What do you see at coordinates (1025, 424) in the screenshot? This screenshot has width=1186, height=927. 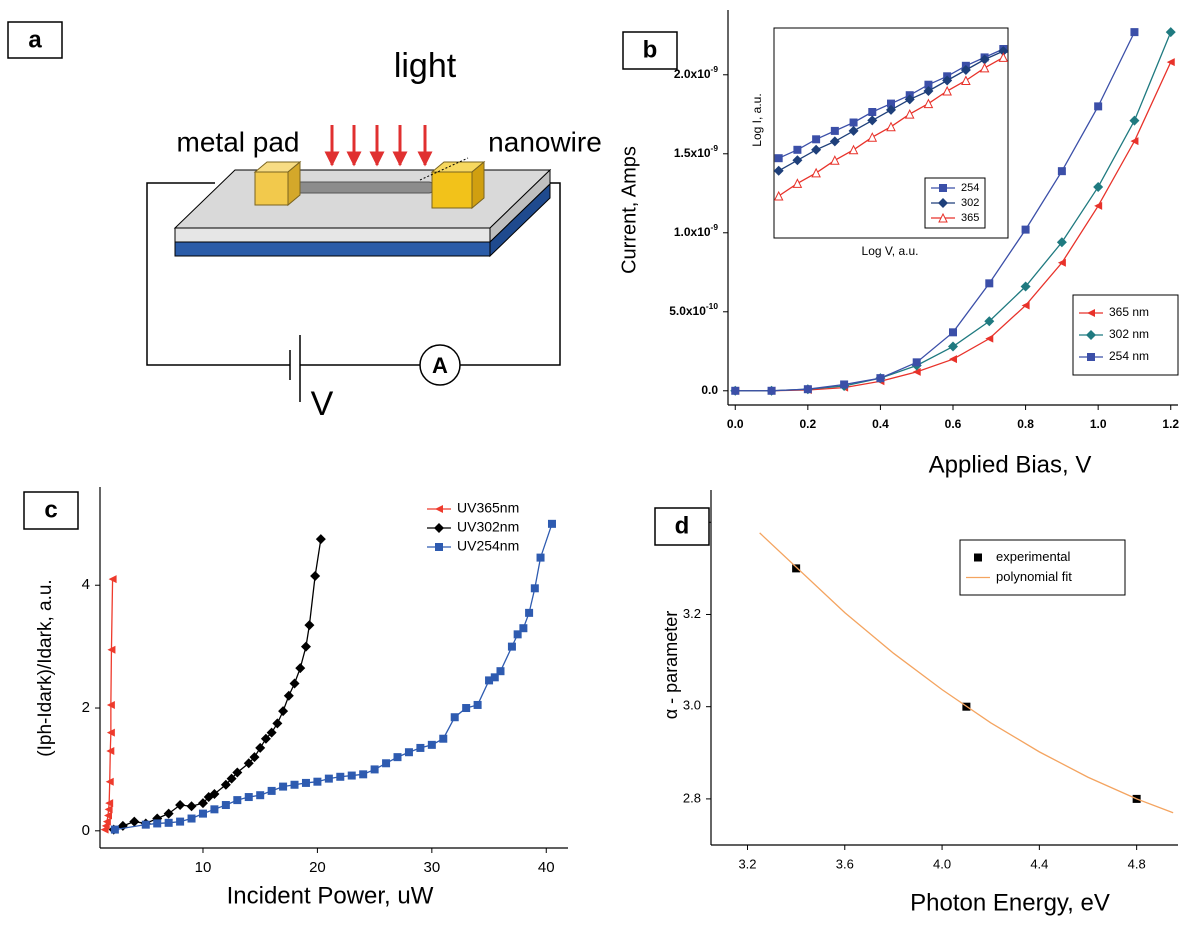 I see `x-tick-label: 0.8` at bounding box center [1025, 424].